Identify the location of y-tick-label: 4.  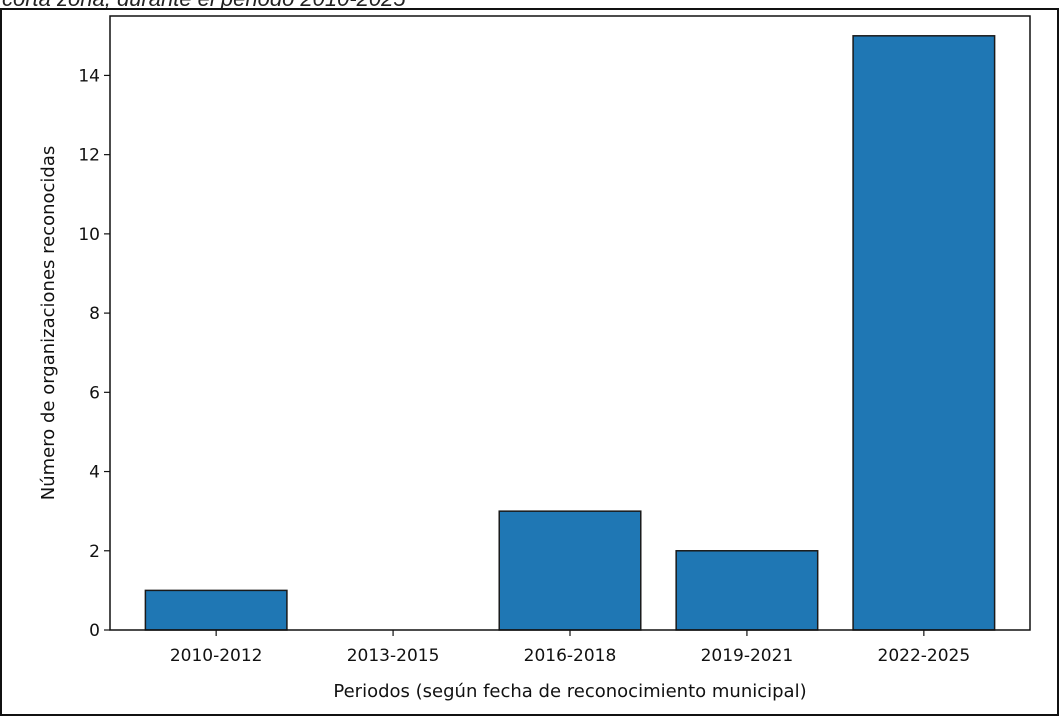
(94, 473).